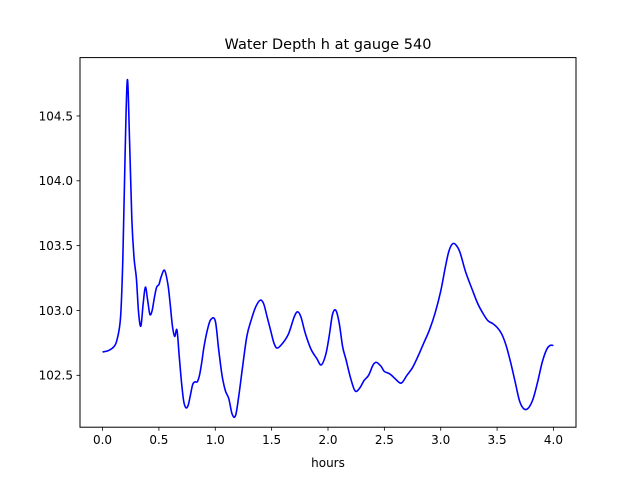 Image resolution: width=640 pixels, height=480 pixels. I want to click on y-tick-label: 104.0, so click(56, 181).